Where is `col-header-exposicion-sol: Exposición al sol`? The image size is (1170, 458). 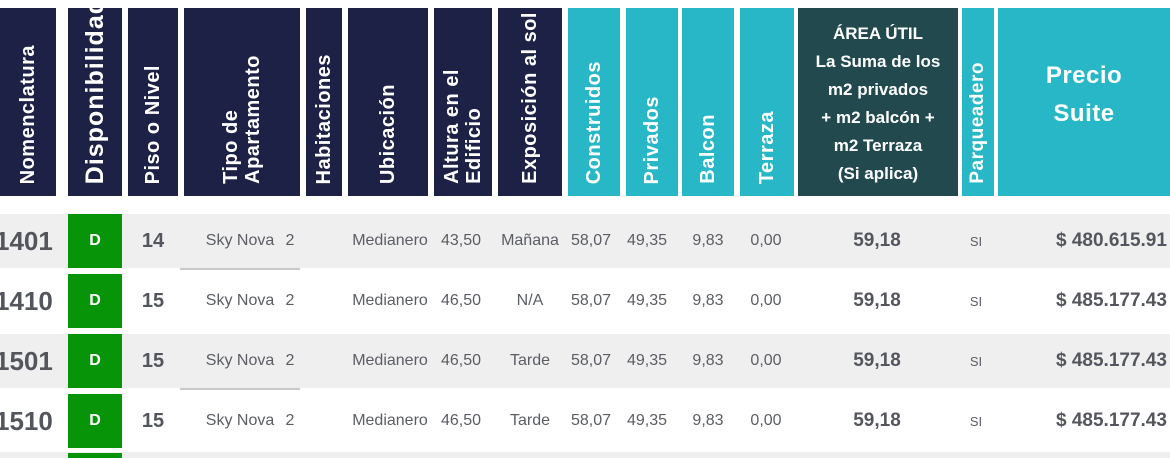 col-header-exposicion-sol: Exposición al sol is located at coordinates (530, 102).